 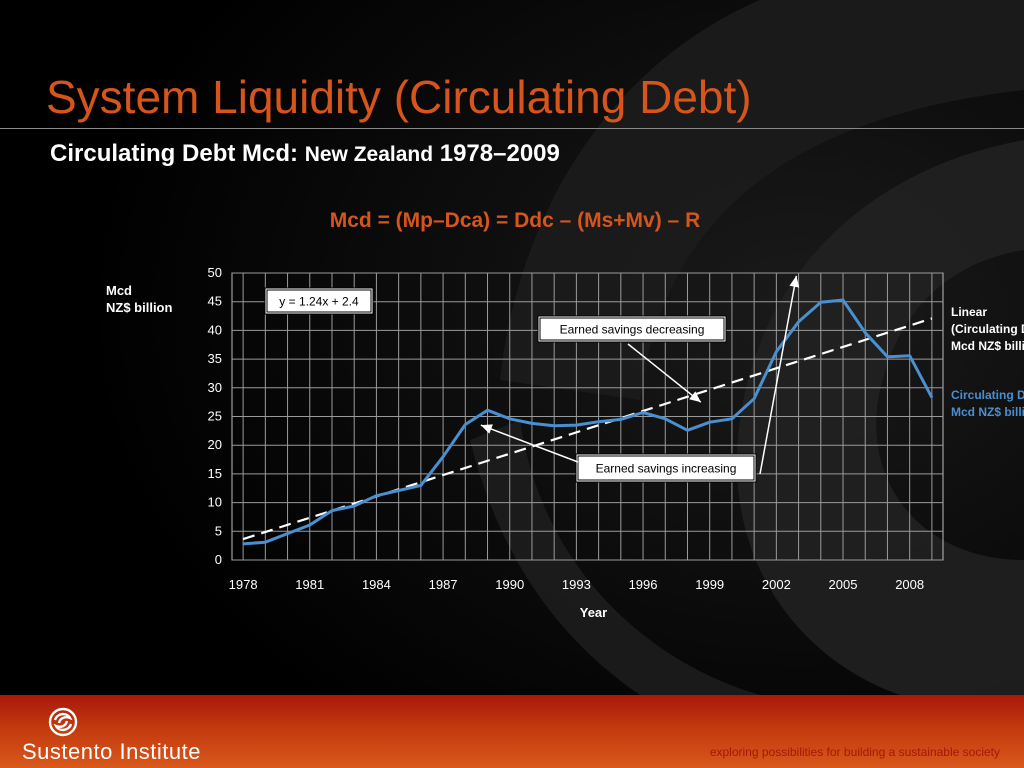 What do you see at coordinates (139, 299) in the screenshot?
I see `y-axis-label: Mcd NZ$ billion` at bounding box center [139, 299].